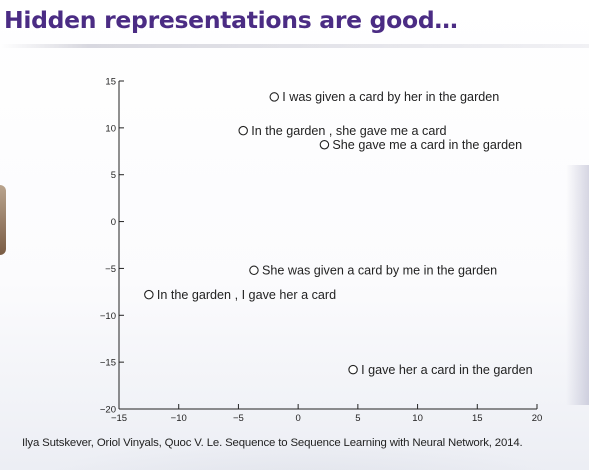  Describe the element at coordinates (357, 418) in the screenshot. I see `x-tick-label: 5` at that location.